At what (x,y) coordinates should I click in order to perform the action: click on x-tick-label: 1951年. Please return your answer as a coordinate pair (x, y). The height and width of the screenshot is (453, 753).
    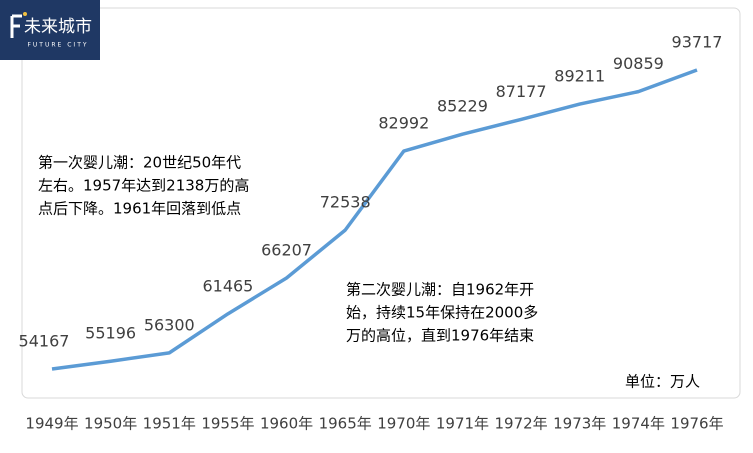
    Looking at the image, I should click on (169, 424).